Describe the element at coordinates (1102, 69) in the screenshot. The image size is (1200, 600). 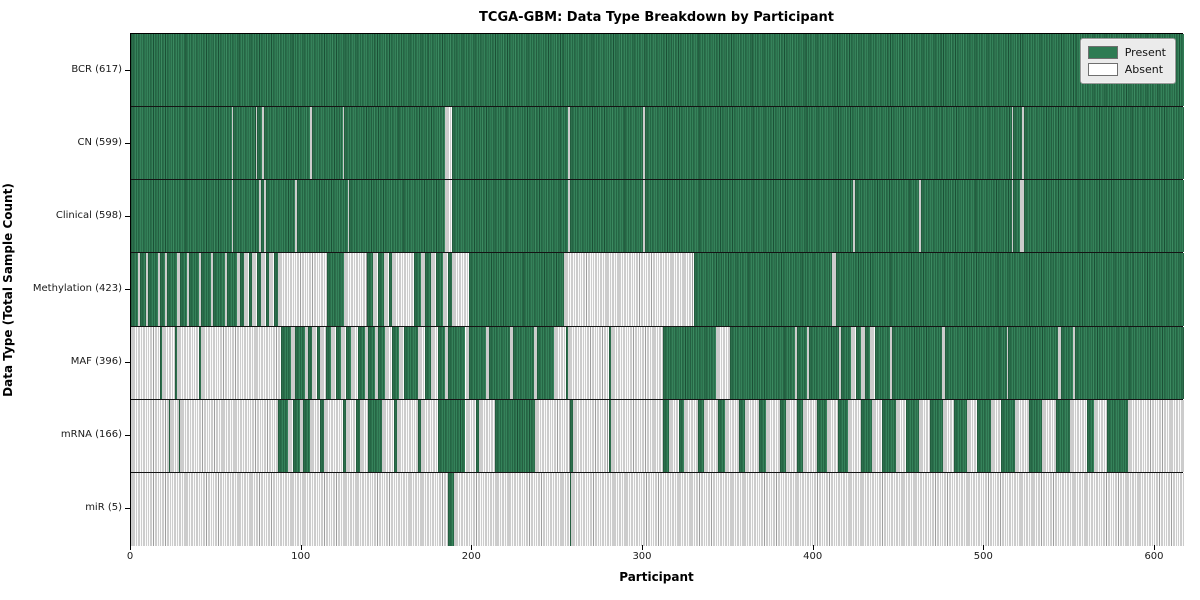
I see `absent-swatch-icon` at that location.